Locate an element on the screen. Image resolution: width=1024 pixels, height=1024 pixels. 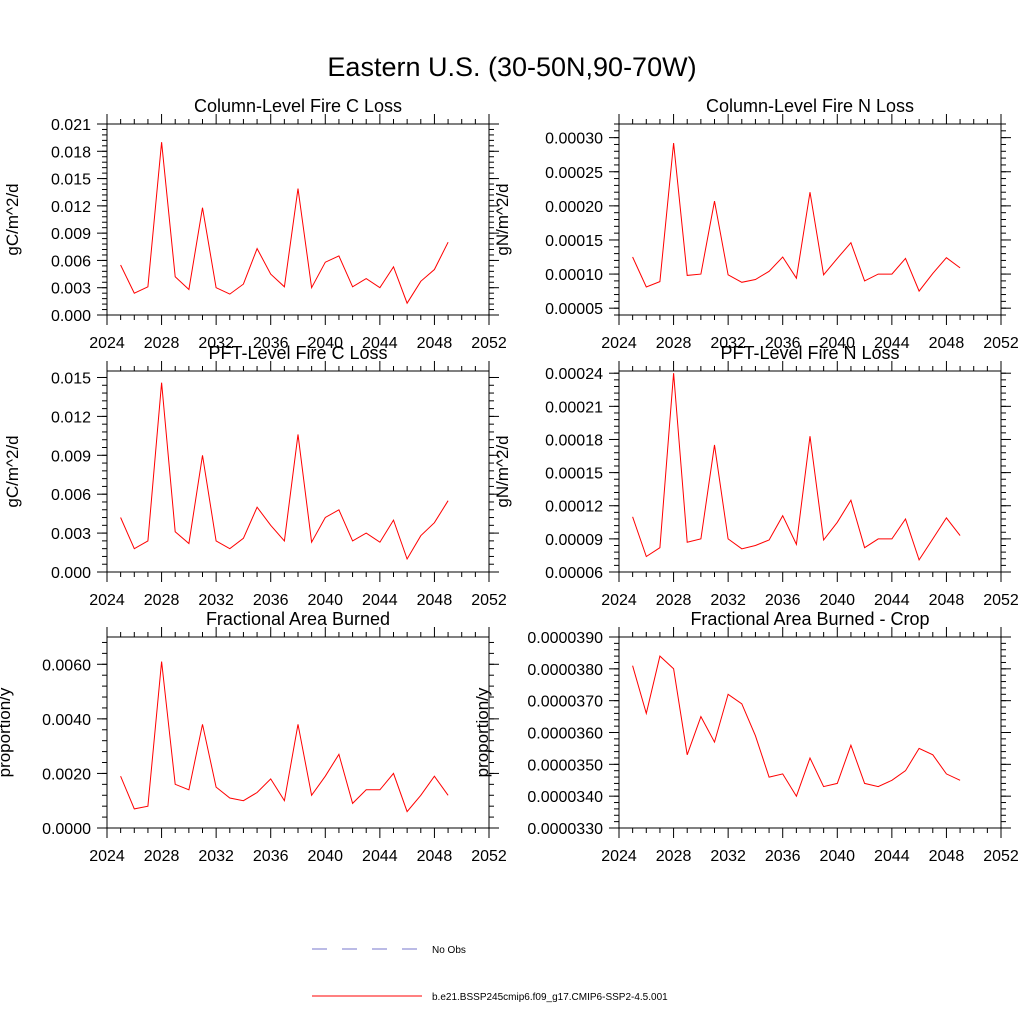
panel-title: Fractional Area Burned is located at coordinates (298, 619).